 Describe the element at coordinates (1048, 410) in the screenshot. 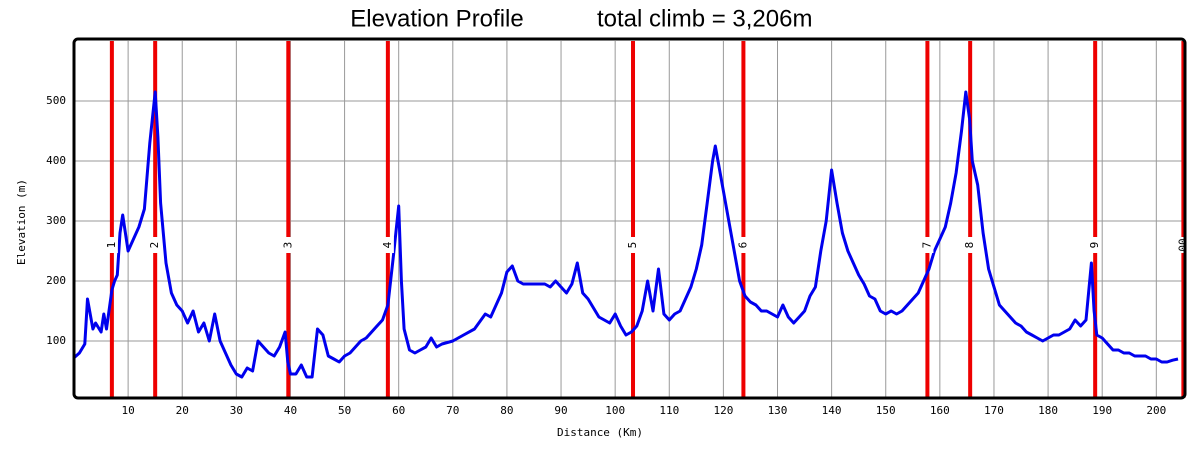

I see `x-tick-label: 180` at that location.